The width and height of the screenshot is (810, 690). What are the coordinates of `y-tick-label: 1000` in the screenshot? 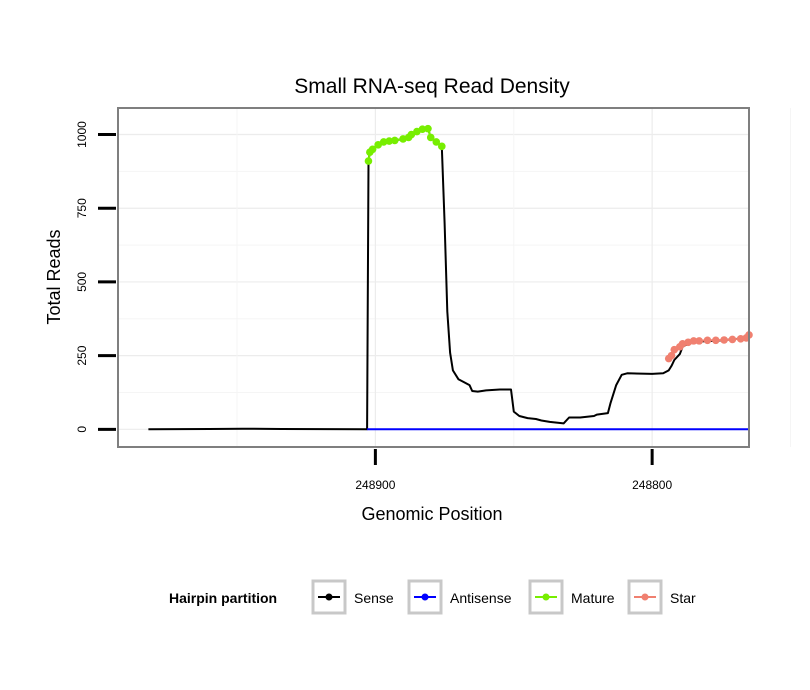 It's located at (82, 134).